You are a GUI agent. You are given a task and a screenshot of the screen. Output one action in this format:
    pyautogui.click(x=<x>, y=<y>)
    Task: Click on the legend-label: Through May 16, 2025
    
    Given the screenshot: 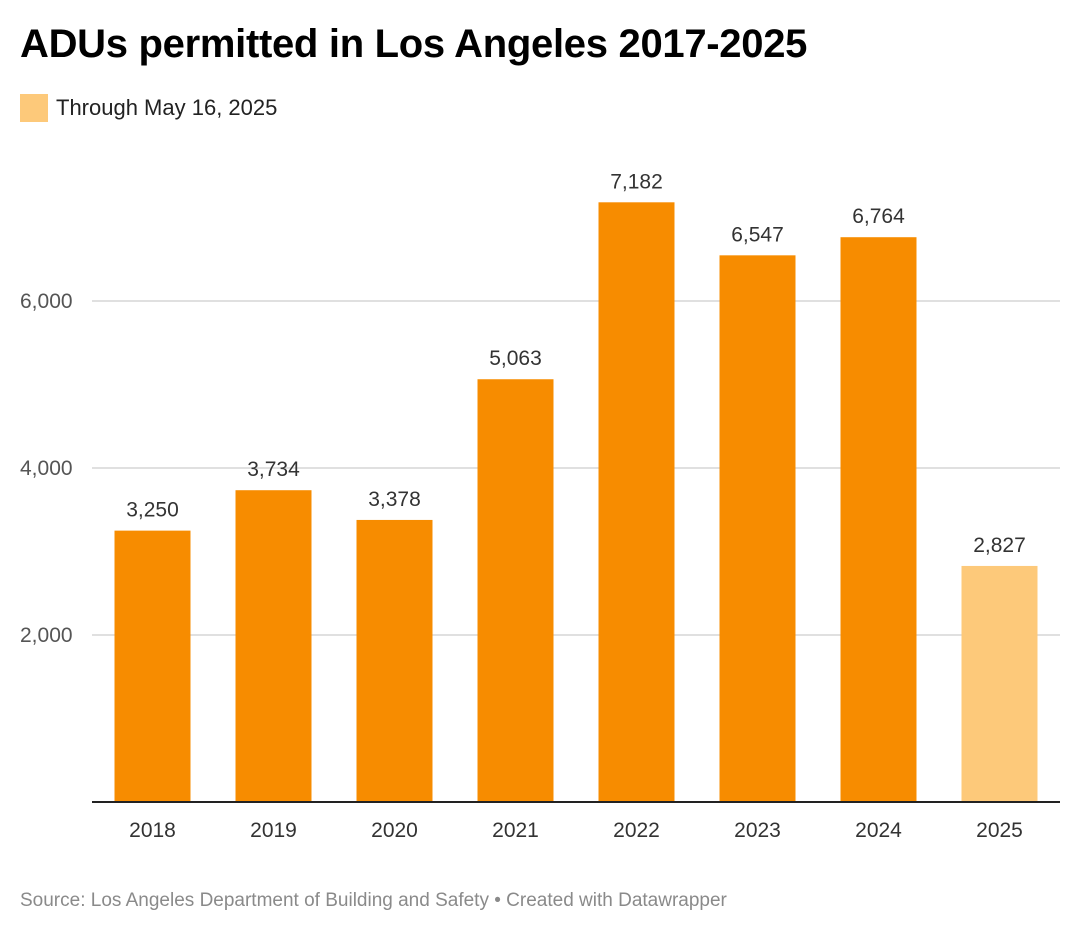 What is the action you would take?
    pyautogui.click(x=167, y=107)
    